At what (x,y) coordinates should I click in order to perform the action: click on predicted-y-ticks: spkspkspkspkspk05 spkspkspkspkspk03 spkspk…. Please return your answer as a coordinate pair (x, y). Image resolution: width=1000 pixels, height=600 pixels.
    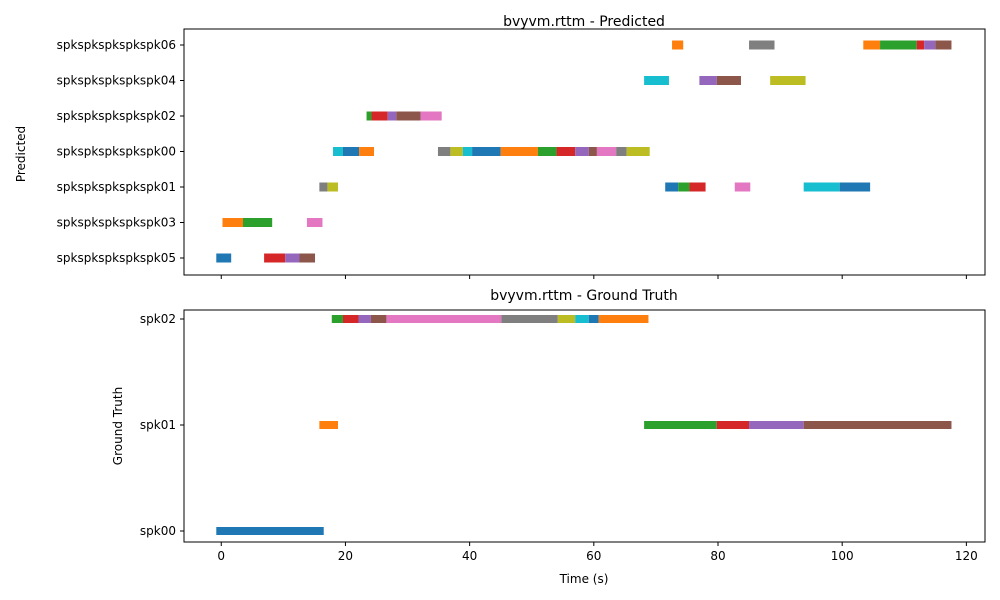
    Looking at the image, I should click on (120, 151).